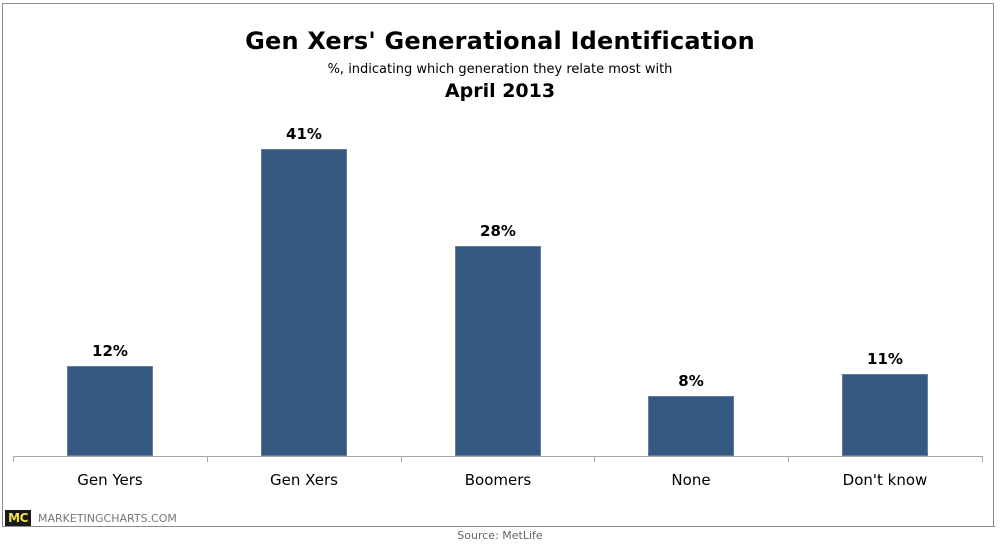  Describe the element at coordinates (885, 480) in the screenshot. I see `x-axis-category-label: Don't know` at that location.